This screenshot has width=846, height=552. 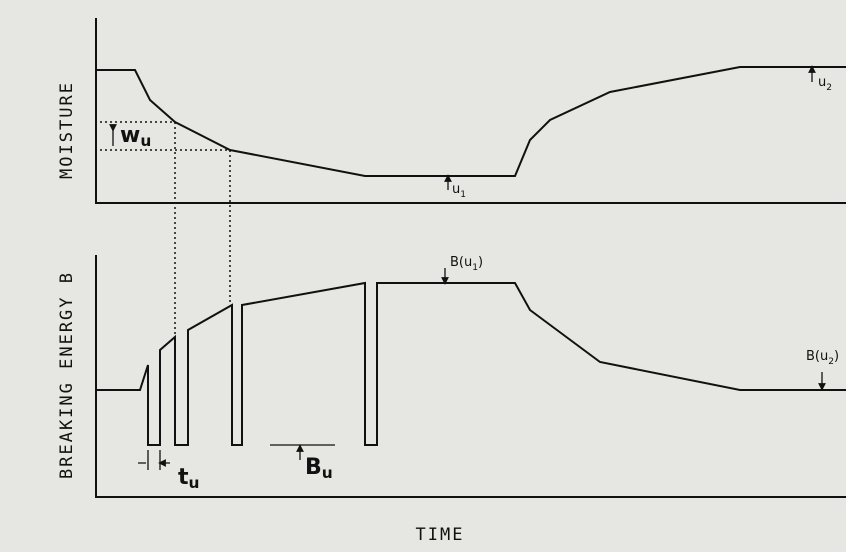 What do you see at coordinates (183, 477) in the screenshot?
I see `annotation-base: t` at bounding box center [183, 477].